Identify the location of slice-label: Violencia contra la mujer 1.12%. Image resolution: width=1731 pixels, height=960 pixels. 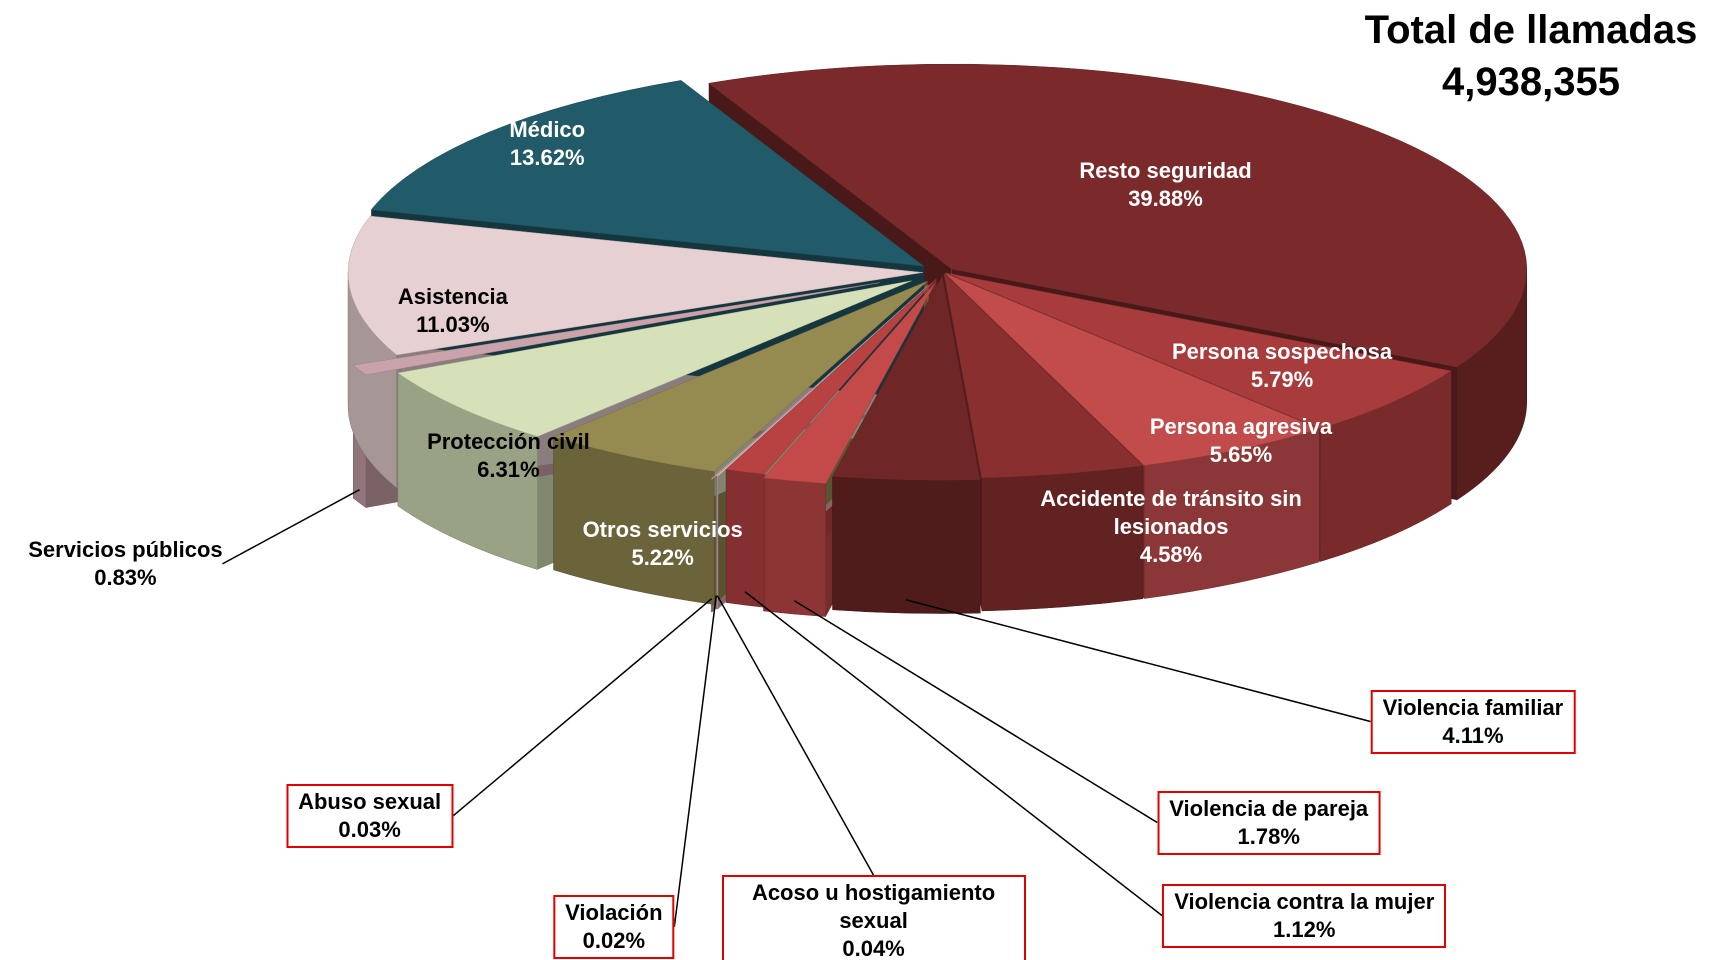
(1304, 915).